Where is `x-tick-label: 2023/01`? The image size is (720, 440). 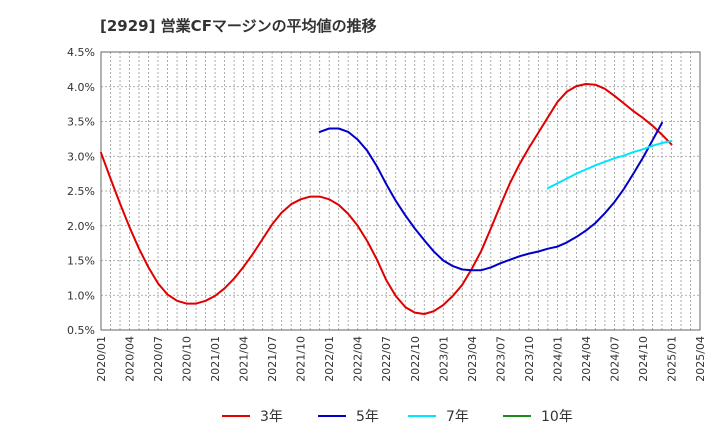 x-tick-label: 2023/01 is located at coordinates (443, 359).